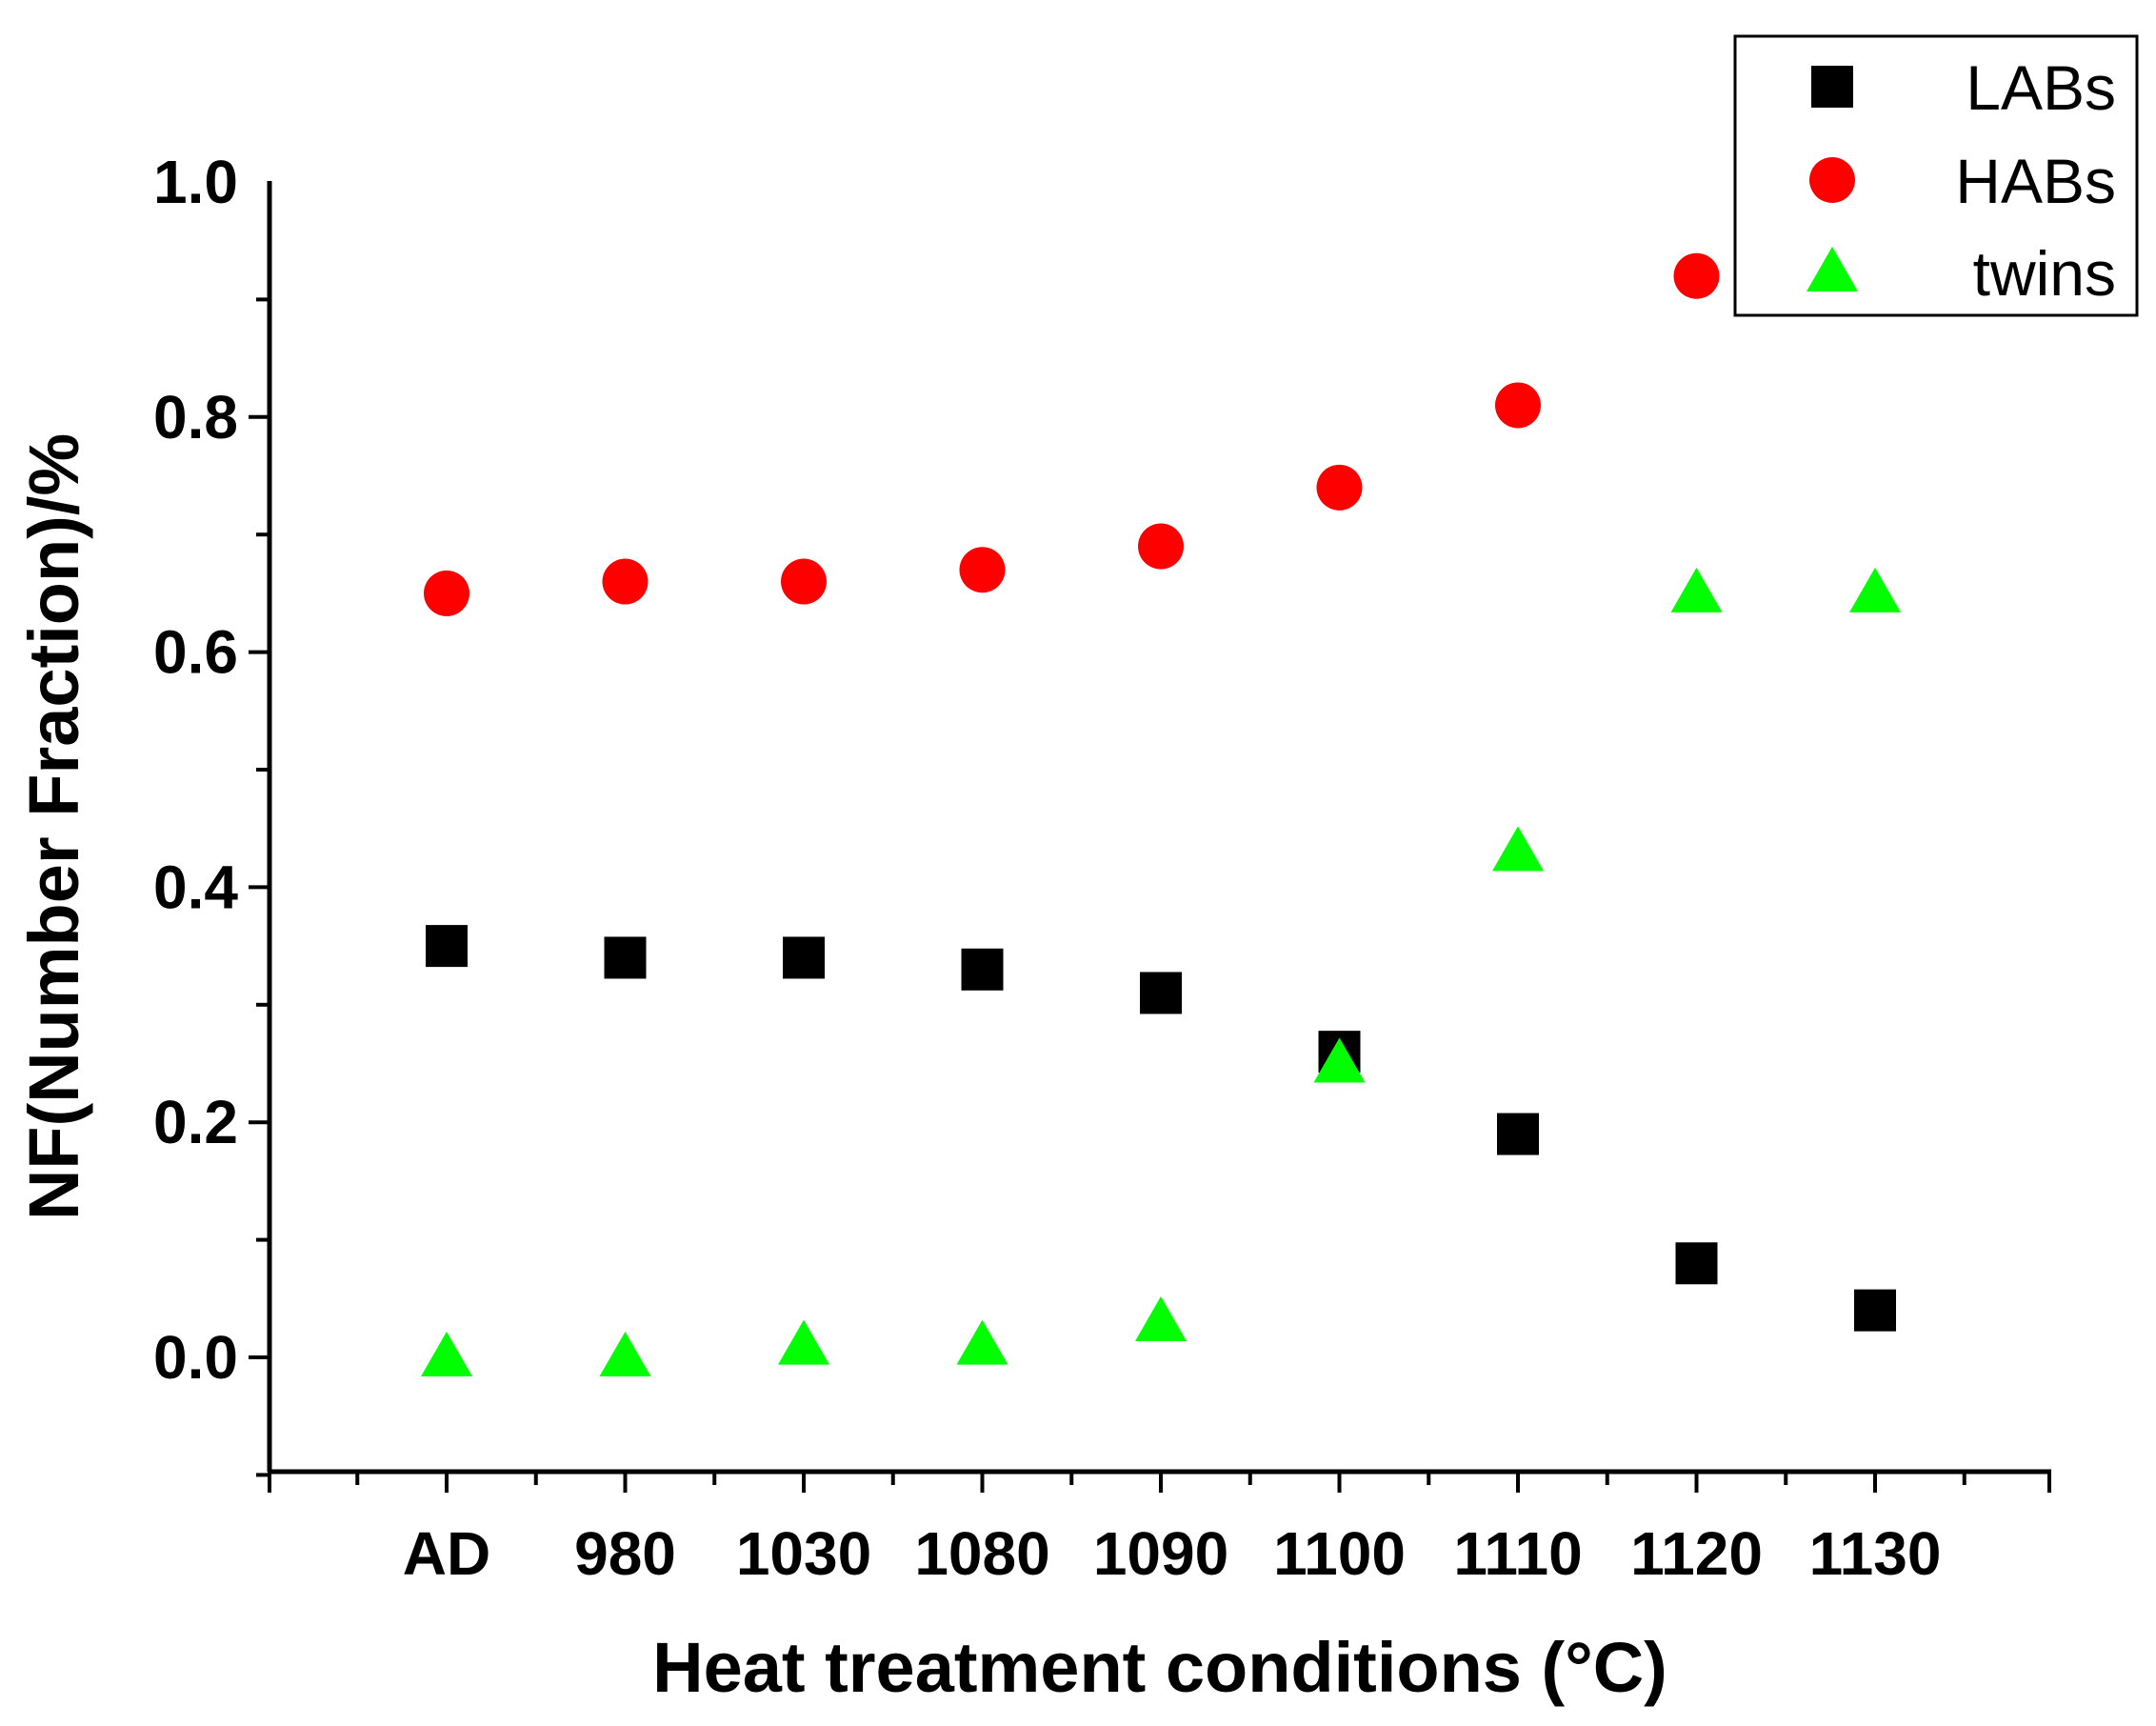  Describe the element at coordinates (196, 1122) in the screenshot. I see `y-tick-label: 0.2` at that location.